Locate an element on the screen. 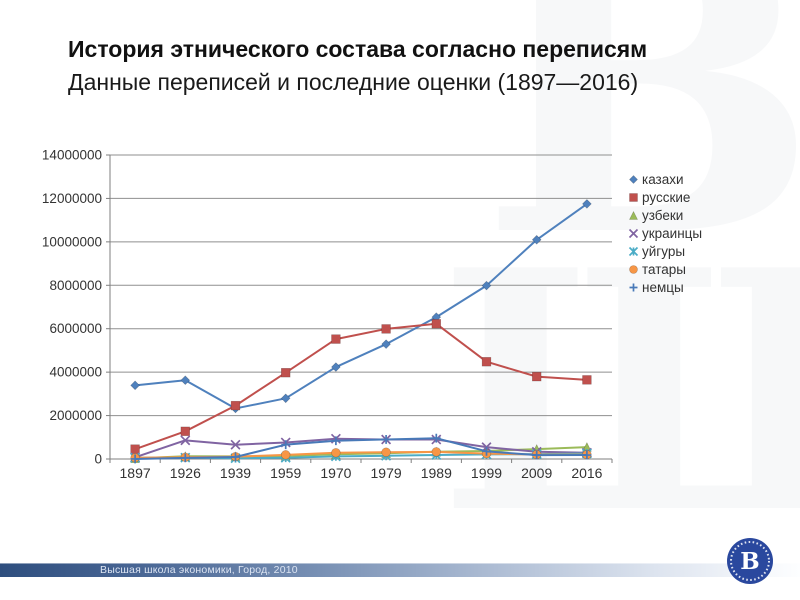 This screenshot has width=800, height=600. y-tick-label: 6000000 is located at coordinates (75, 328).